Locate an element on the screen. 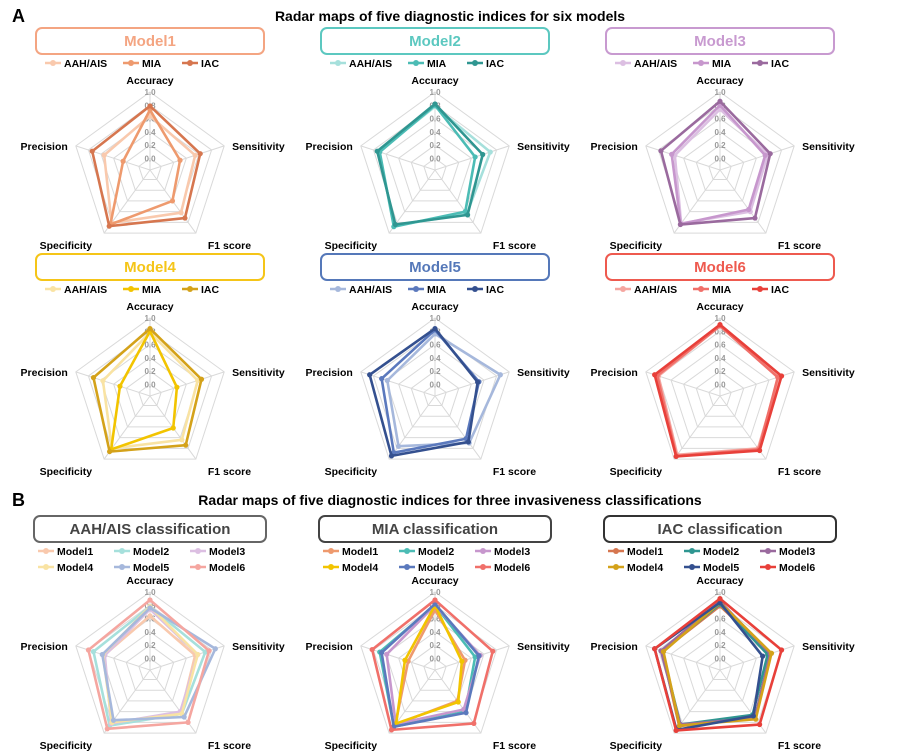  legend-label: Model3 is located at coordinates (797, 552).